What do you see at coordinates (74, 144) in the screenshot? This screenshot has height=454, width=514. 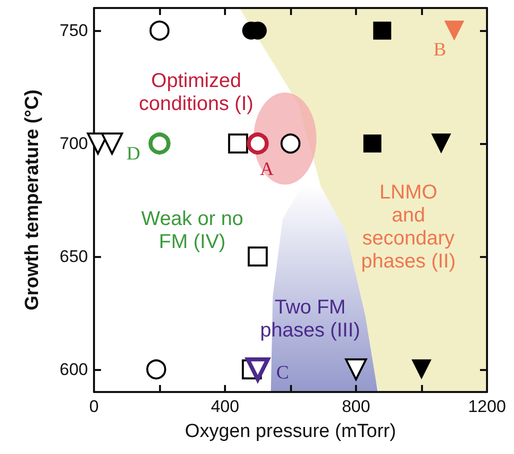 I see `y-tick-label: 700` at bounding box center [74, 144].